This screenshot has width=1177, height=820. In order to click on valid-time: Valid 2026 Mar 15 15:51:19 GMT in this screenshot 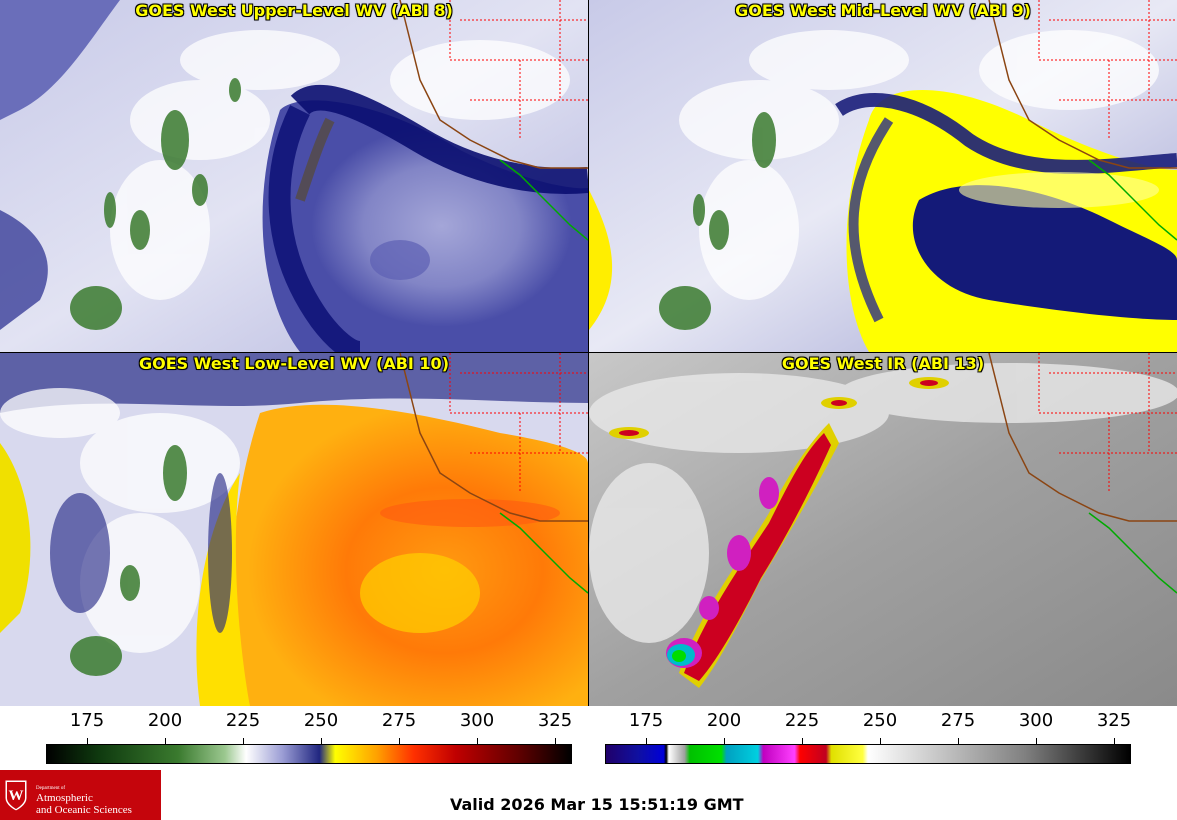, I will do `click(597, 804)`.